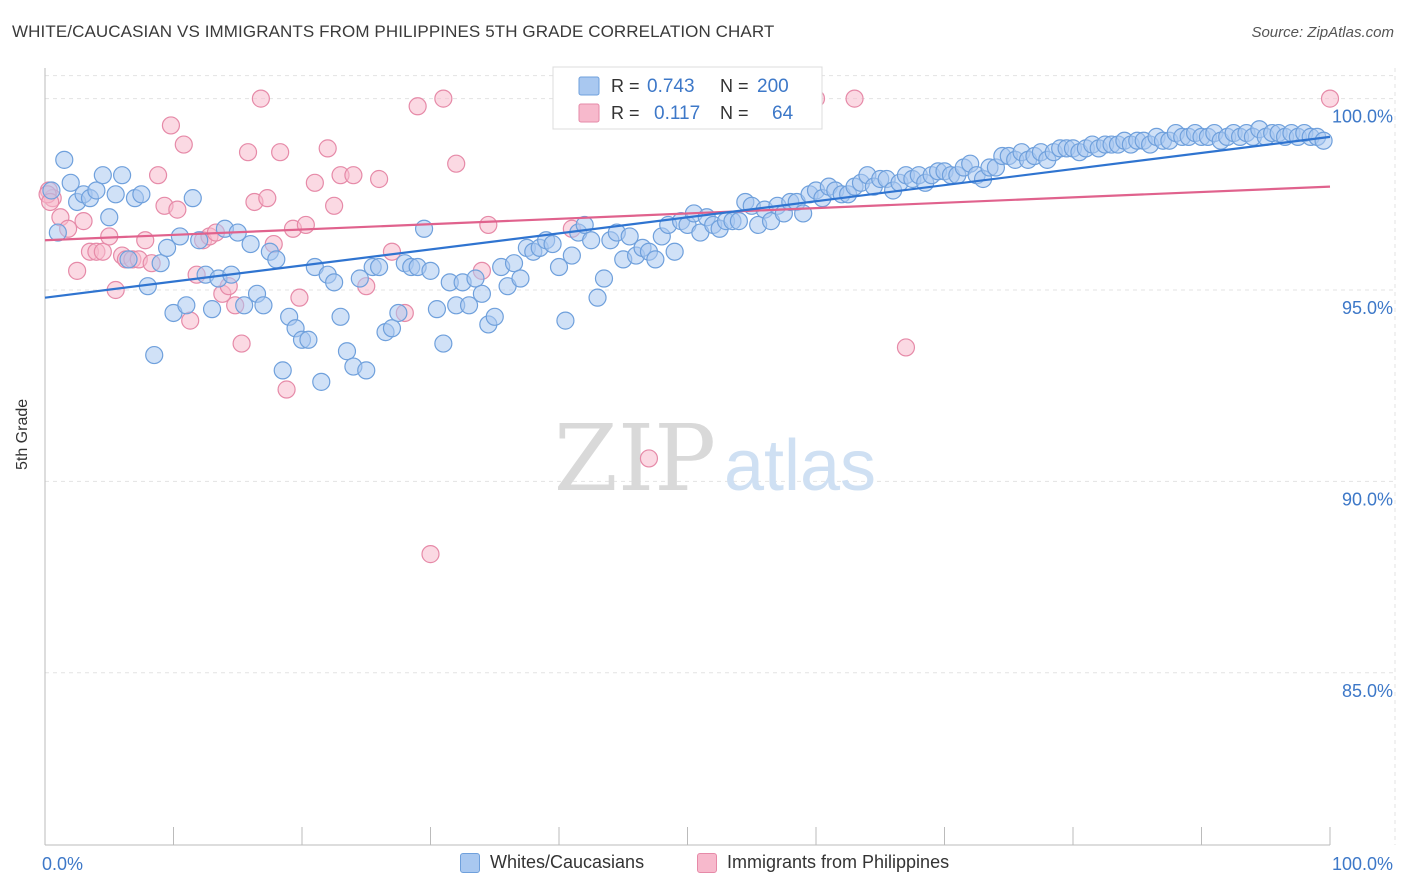 The image size is (1406, 892). Describe the element at coordinates (567, 862) in the screenshot. I see `legend-label-whites: Whites/Caucasians` at that location.